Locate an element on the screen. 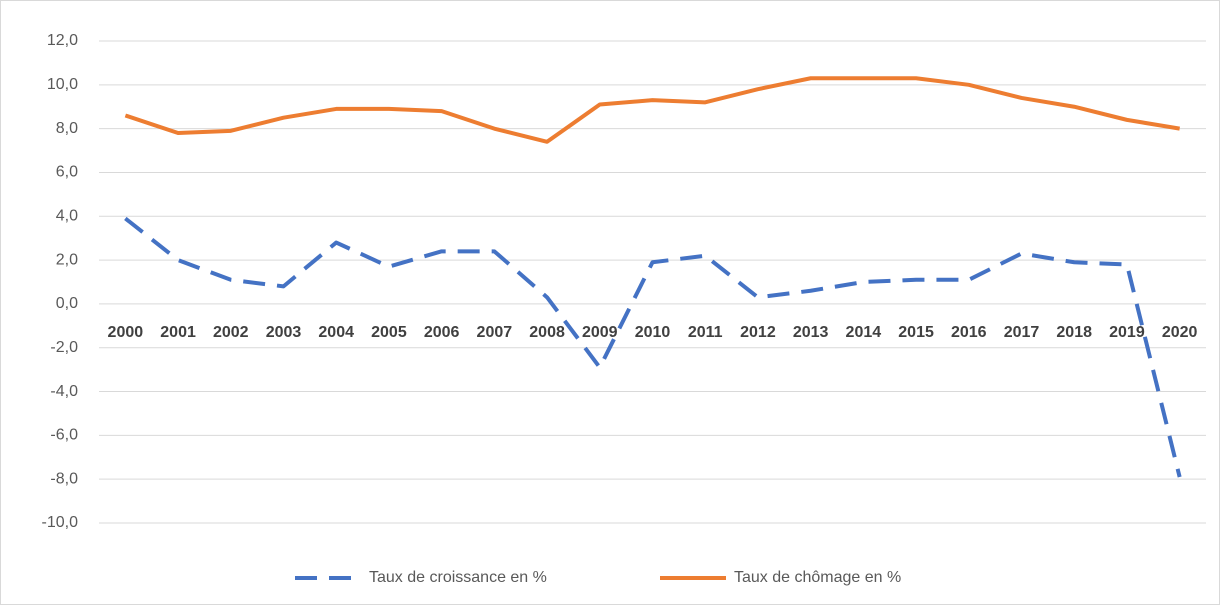 Image resolution: width=1221 pixels, height=605 pixels. x-tick-label: 2000 is located at coordinates (126, 332).